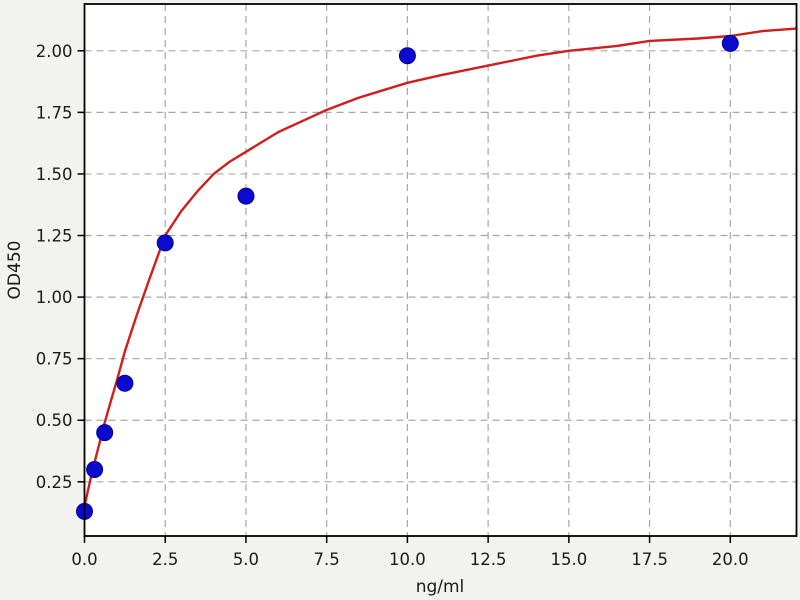  What do you see at coordinates (730, 559) in the screenshot?
I see `x-tick-label: 20.0` at bounding box center [730, 559].